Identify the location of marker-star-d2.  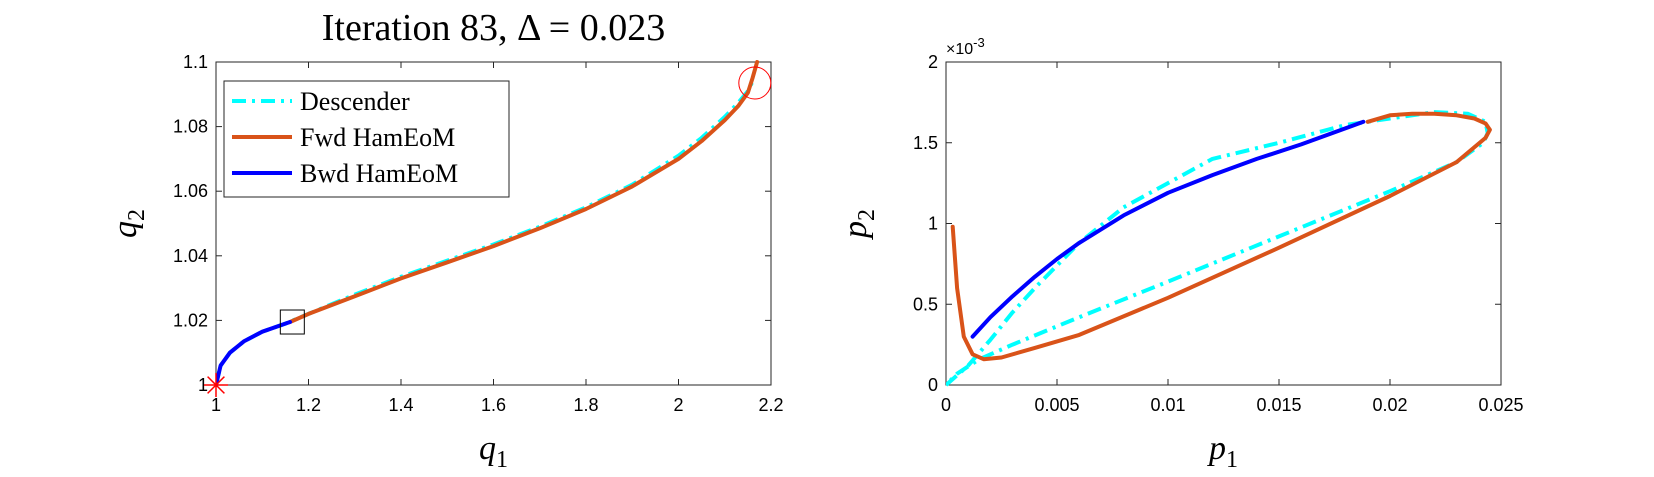
(216, 385).